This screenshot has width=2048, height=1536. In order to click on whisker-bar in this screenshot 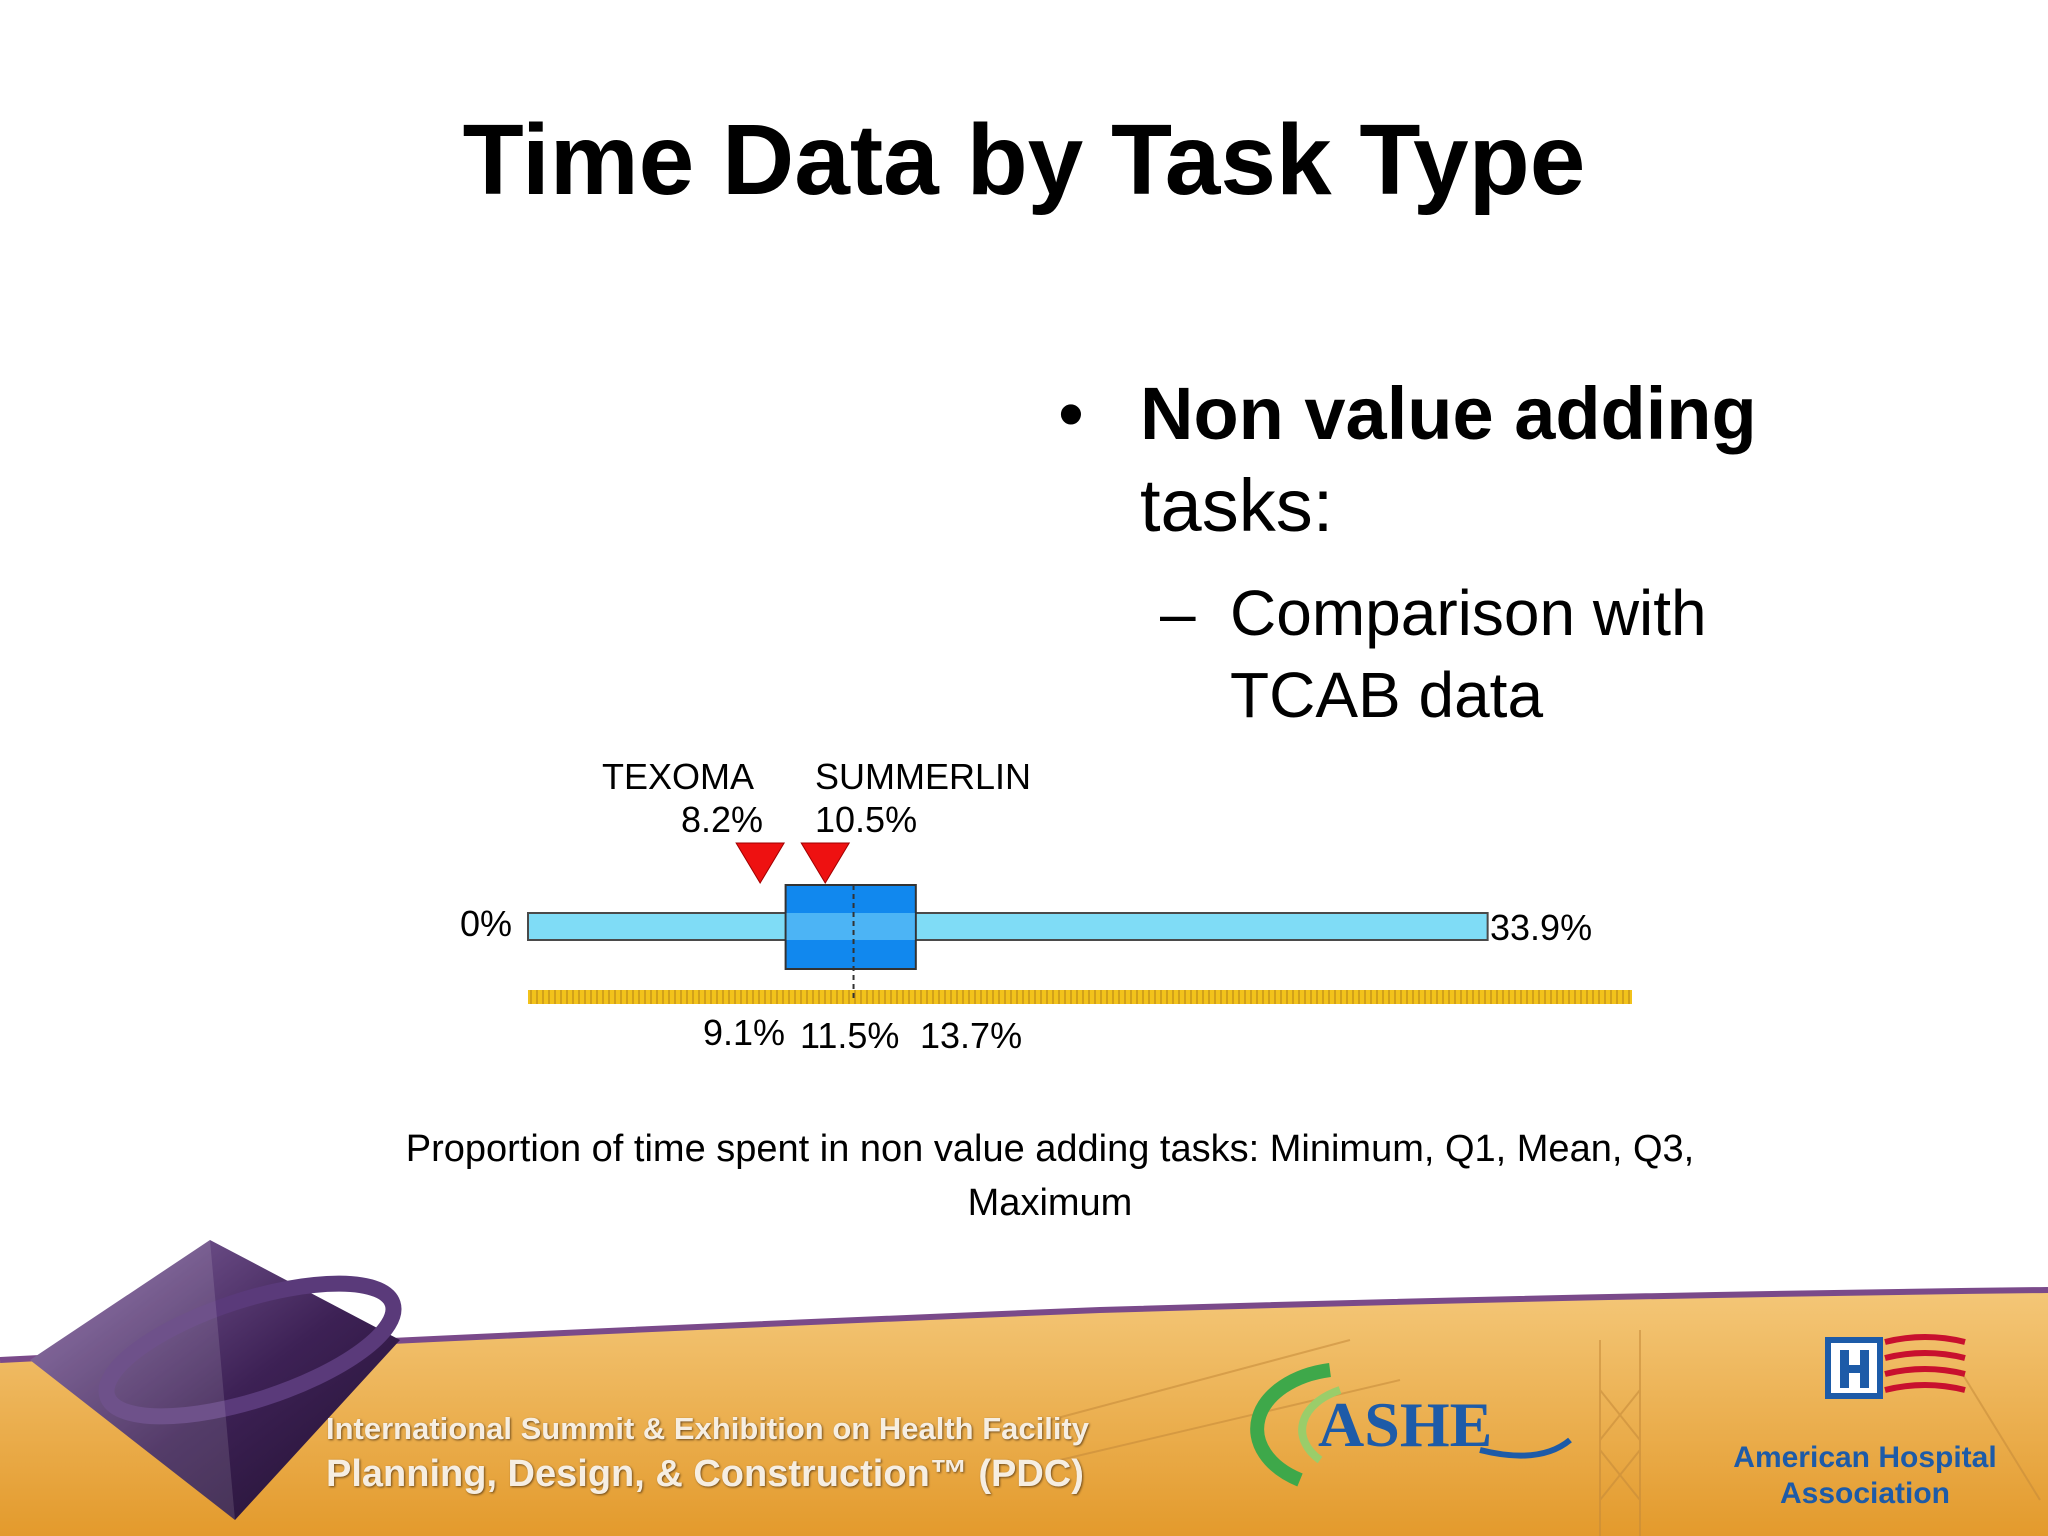, I will do `click(1008, 926)`.